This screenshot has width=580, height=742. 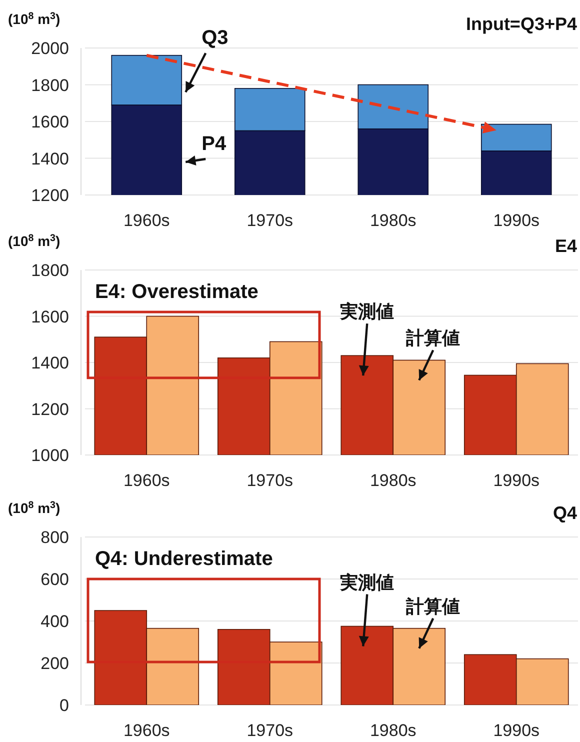 What do you see at coordinates (184, 559) in the screenshot?
I see `annotation: Q4: Underestimate` at bounding box center [184, 559].